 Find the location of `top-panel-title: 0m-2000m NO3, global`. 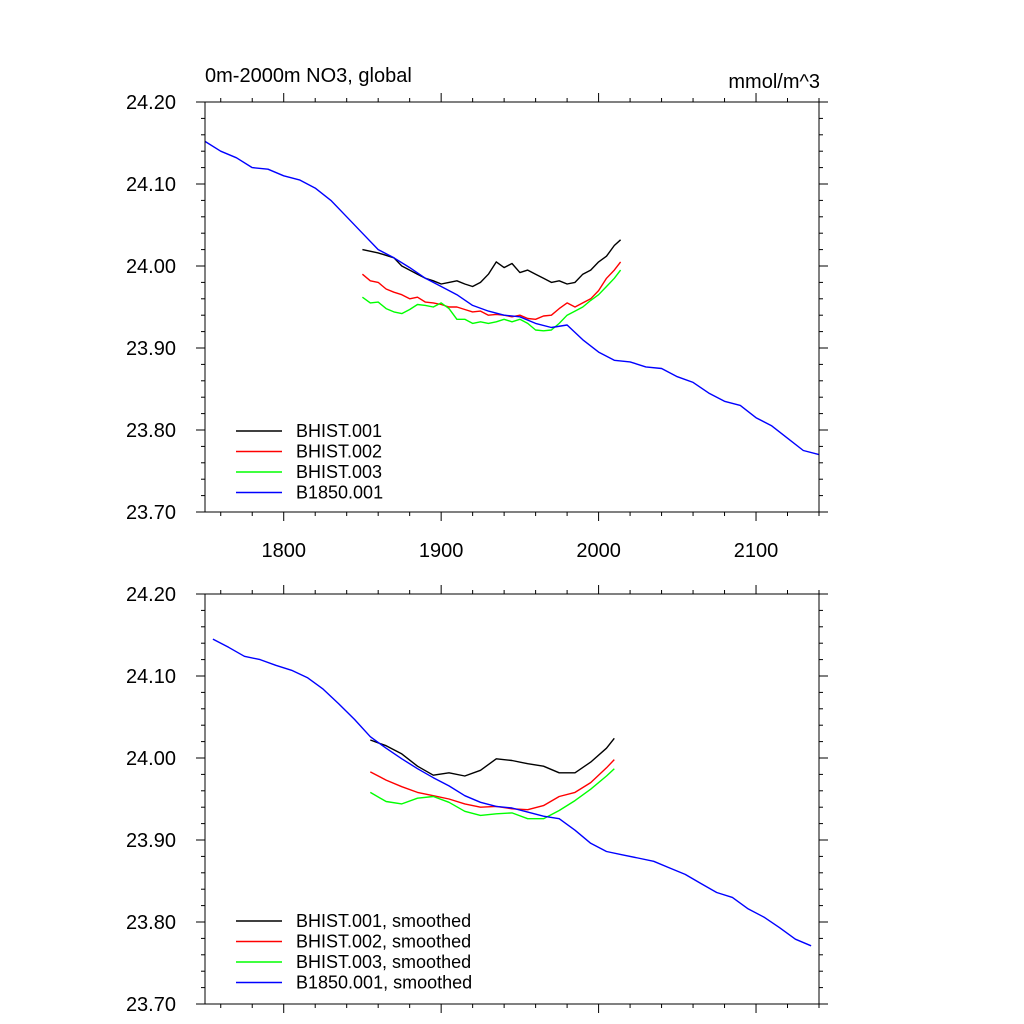

top-panel-title: 0m-2000m NO3, global is located at coordinates (308, 76).